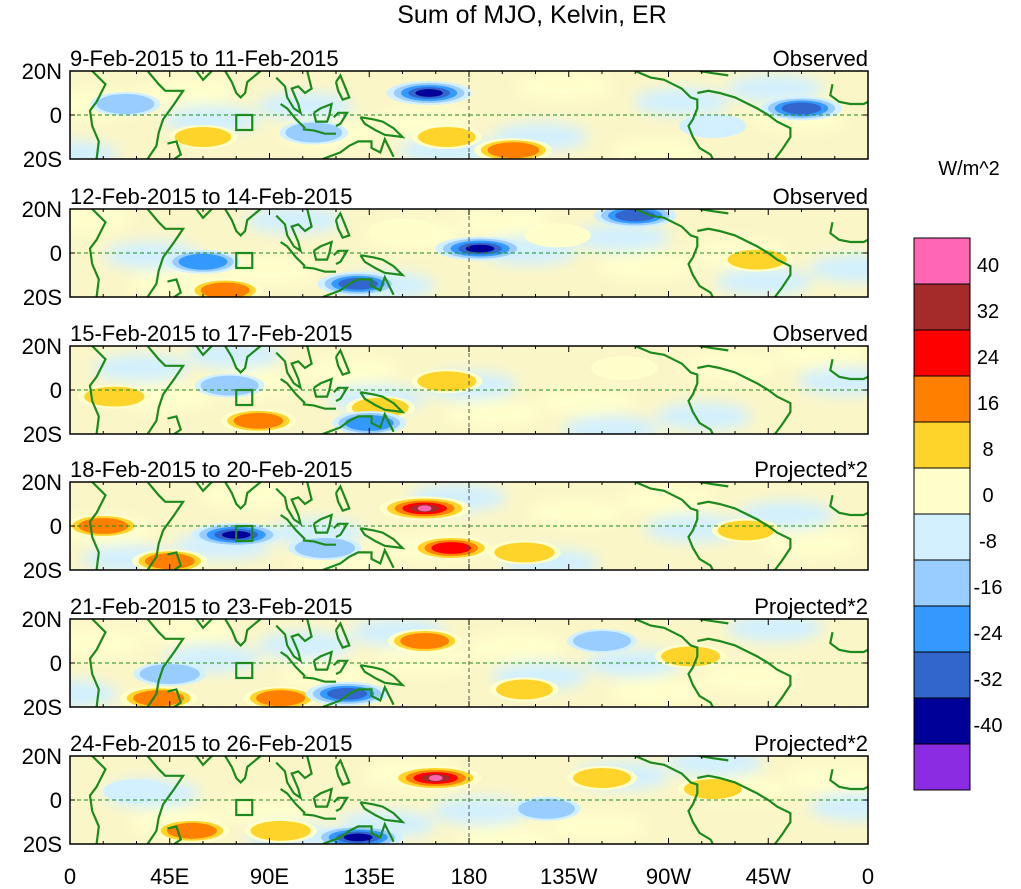 This screenshot has width=1021, height=889. What do you see at coordinates (569, 876) in the screenshot?
I see `x-tick-label: 135W` at bounding box center [569, 876].